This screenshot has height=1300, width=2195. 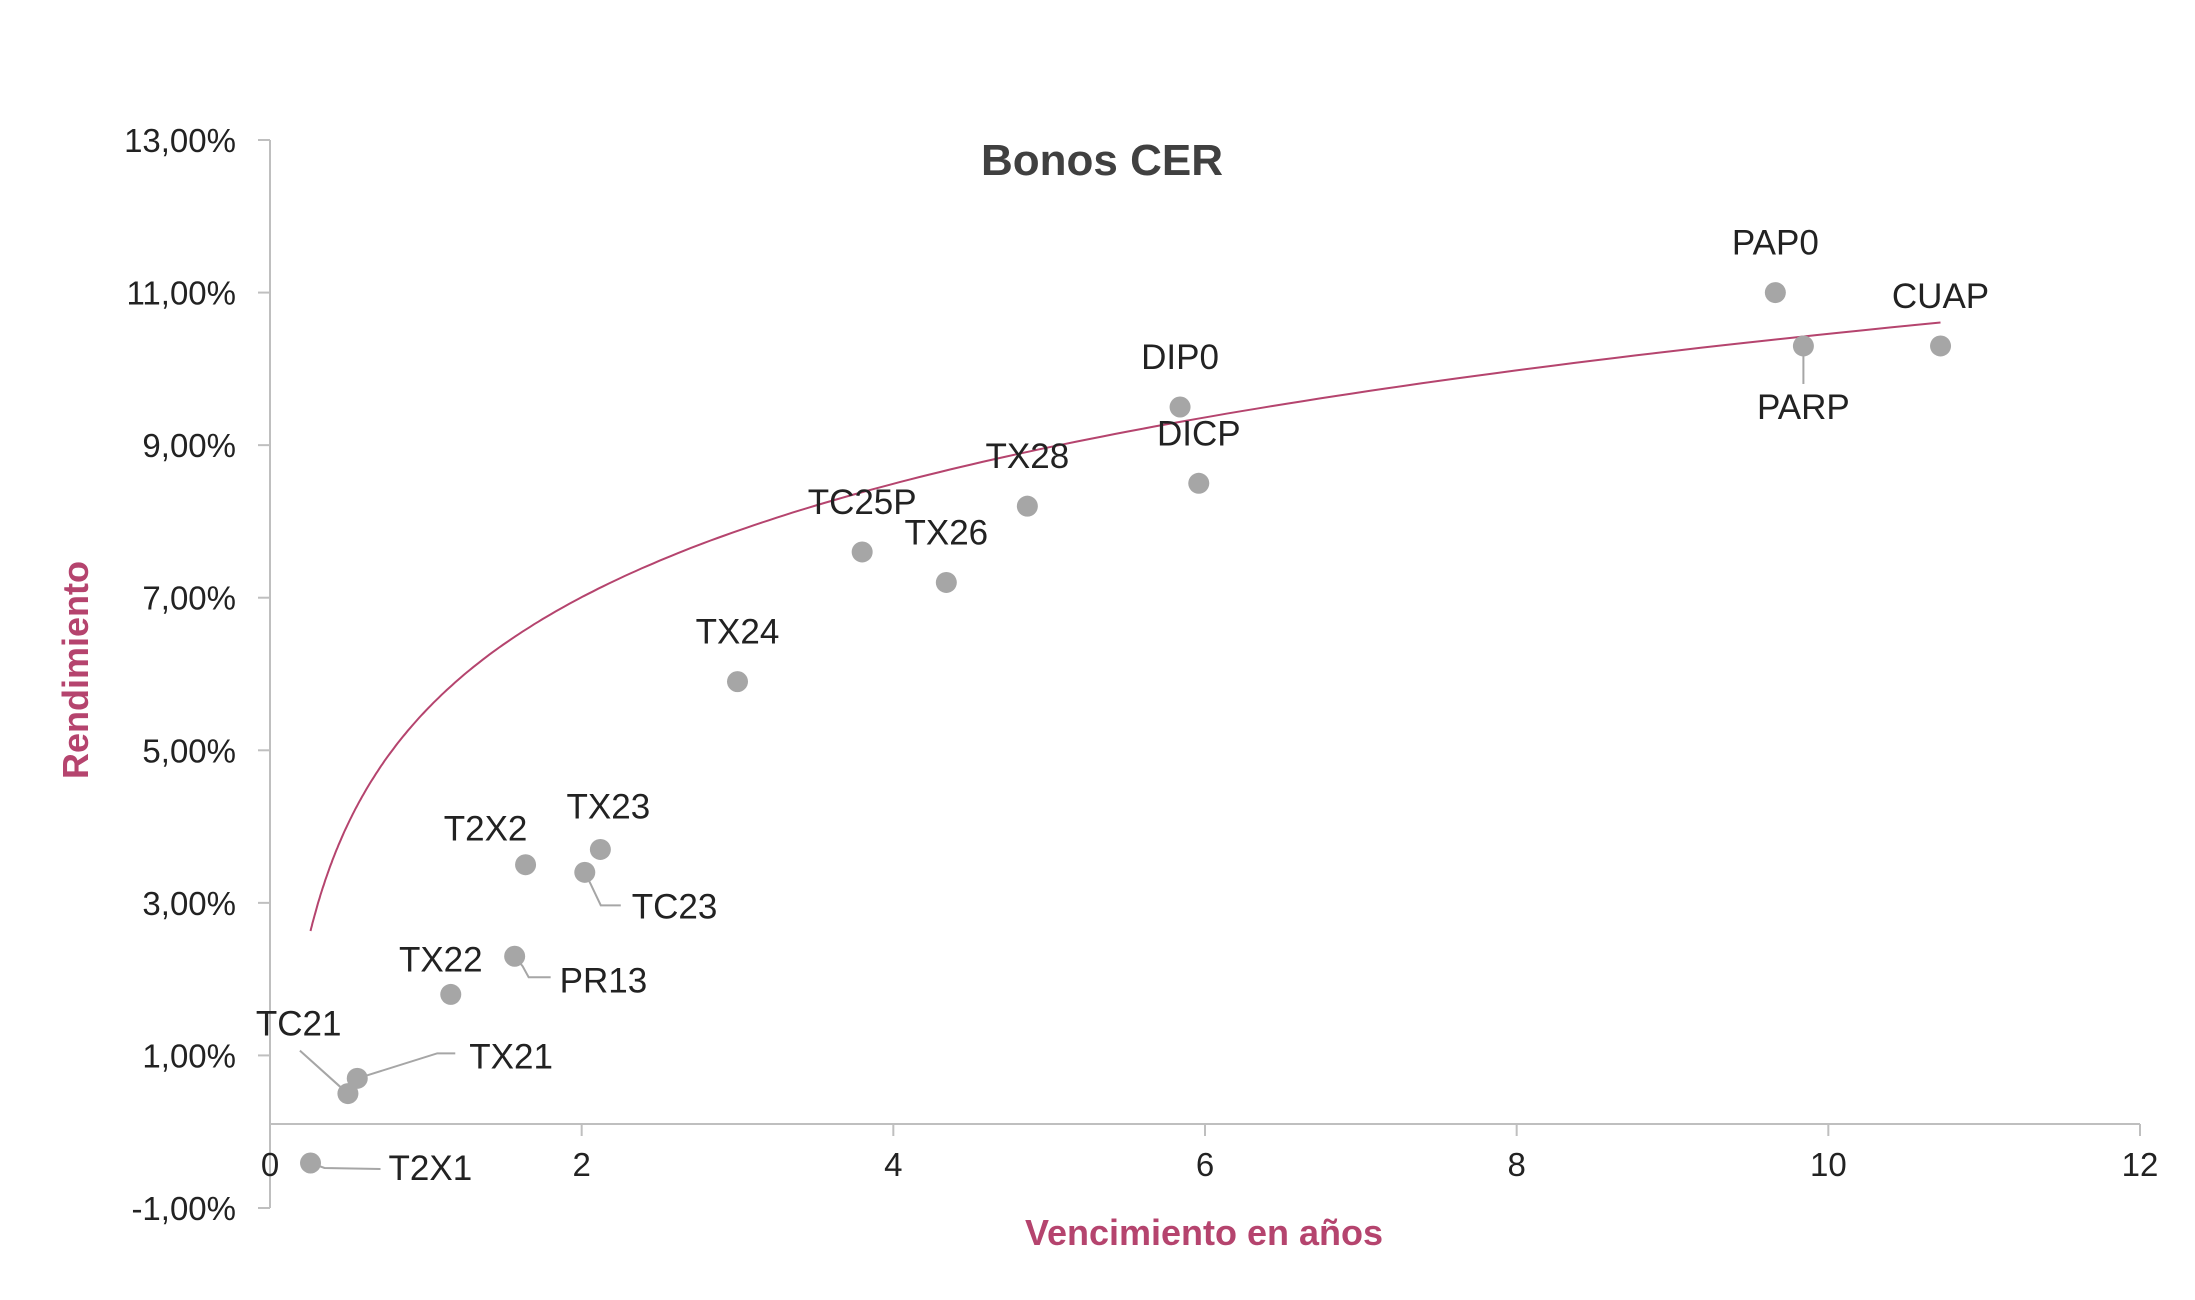 What do you see at coordinates (189, 445) in the screenshot?
I see `y-tick-label: 9,00%` at bounding box center [189, 445].